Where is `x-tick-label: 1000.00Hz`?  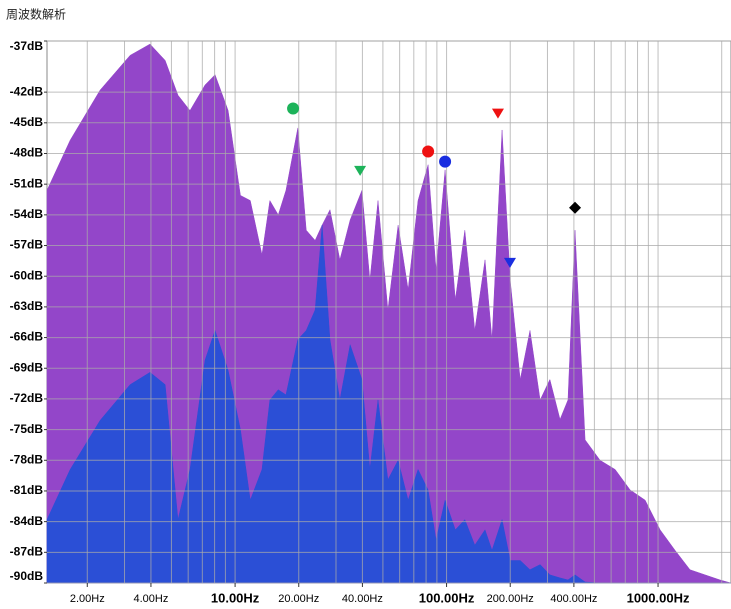
x-tick-label: 1000.00Hz is located at coordinates (658, 597).